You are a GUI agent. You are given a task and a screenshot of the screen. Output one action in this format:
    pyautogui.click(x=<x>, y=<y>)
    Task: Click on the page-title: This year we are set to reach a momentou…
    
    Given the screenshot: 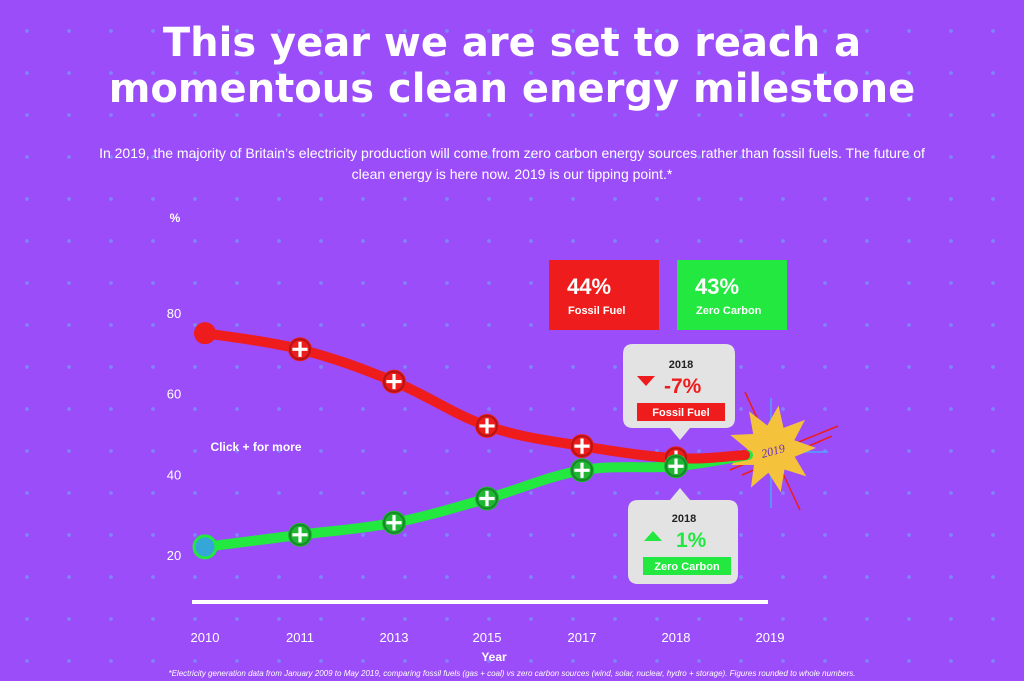 What is the action you would take?
    pyautogui.click(x=512, y=66)
    